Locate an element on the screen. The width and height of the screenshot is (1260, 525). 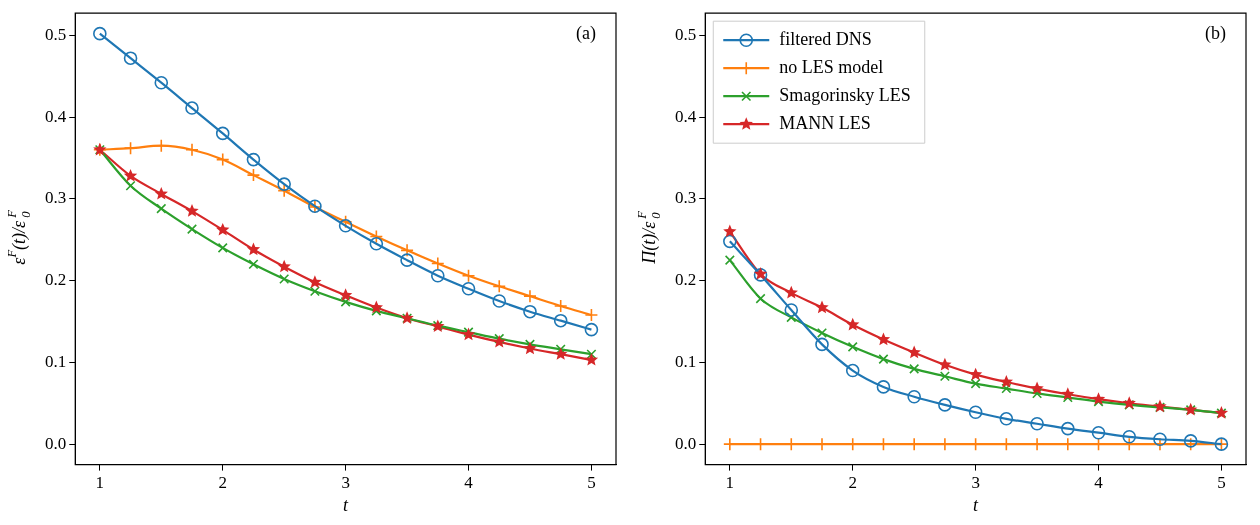
legend-label: filtered DNS is located at coordinates (825, 38).